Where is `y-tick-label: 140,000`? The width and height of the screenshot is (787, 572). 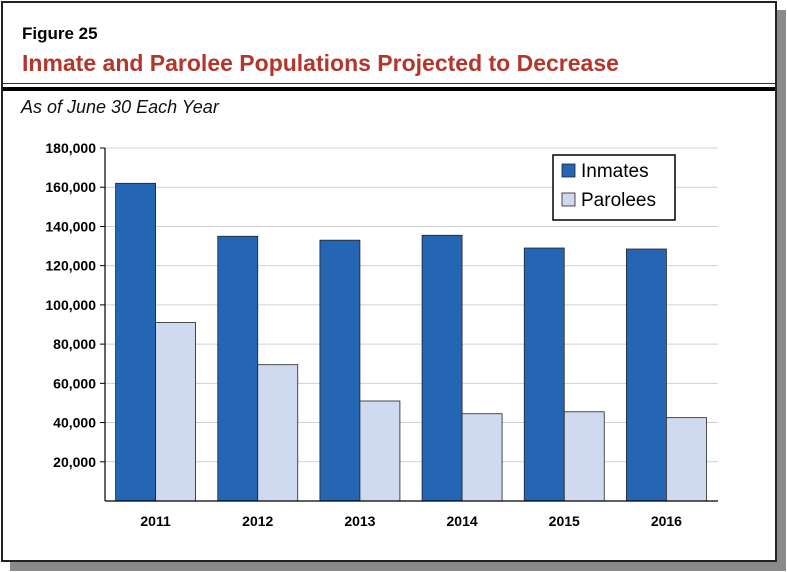 y-tick-label: 140,000 is located at coordinates (70, 226).